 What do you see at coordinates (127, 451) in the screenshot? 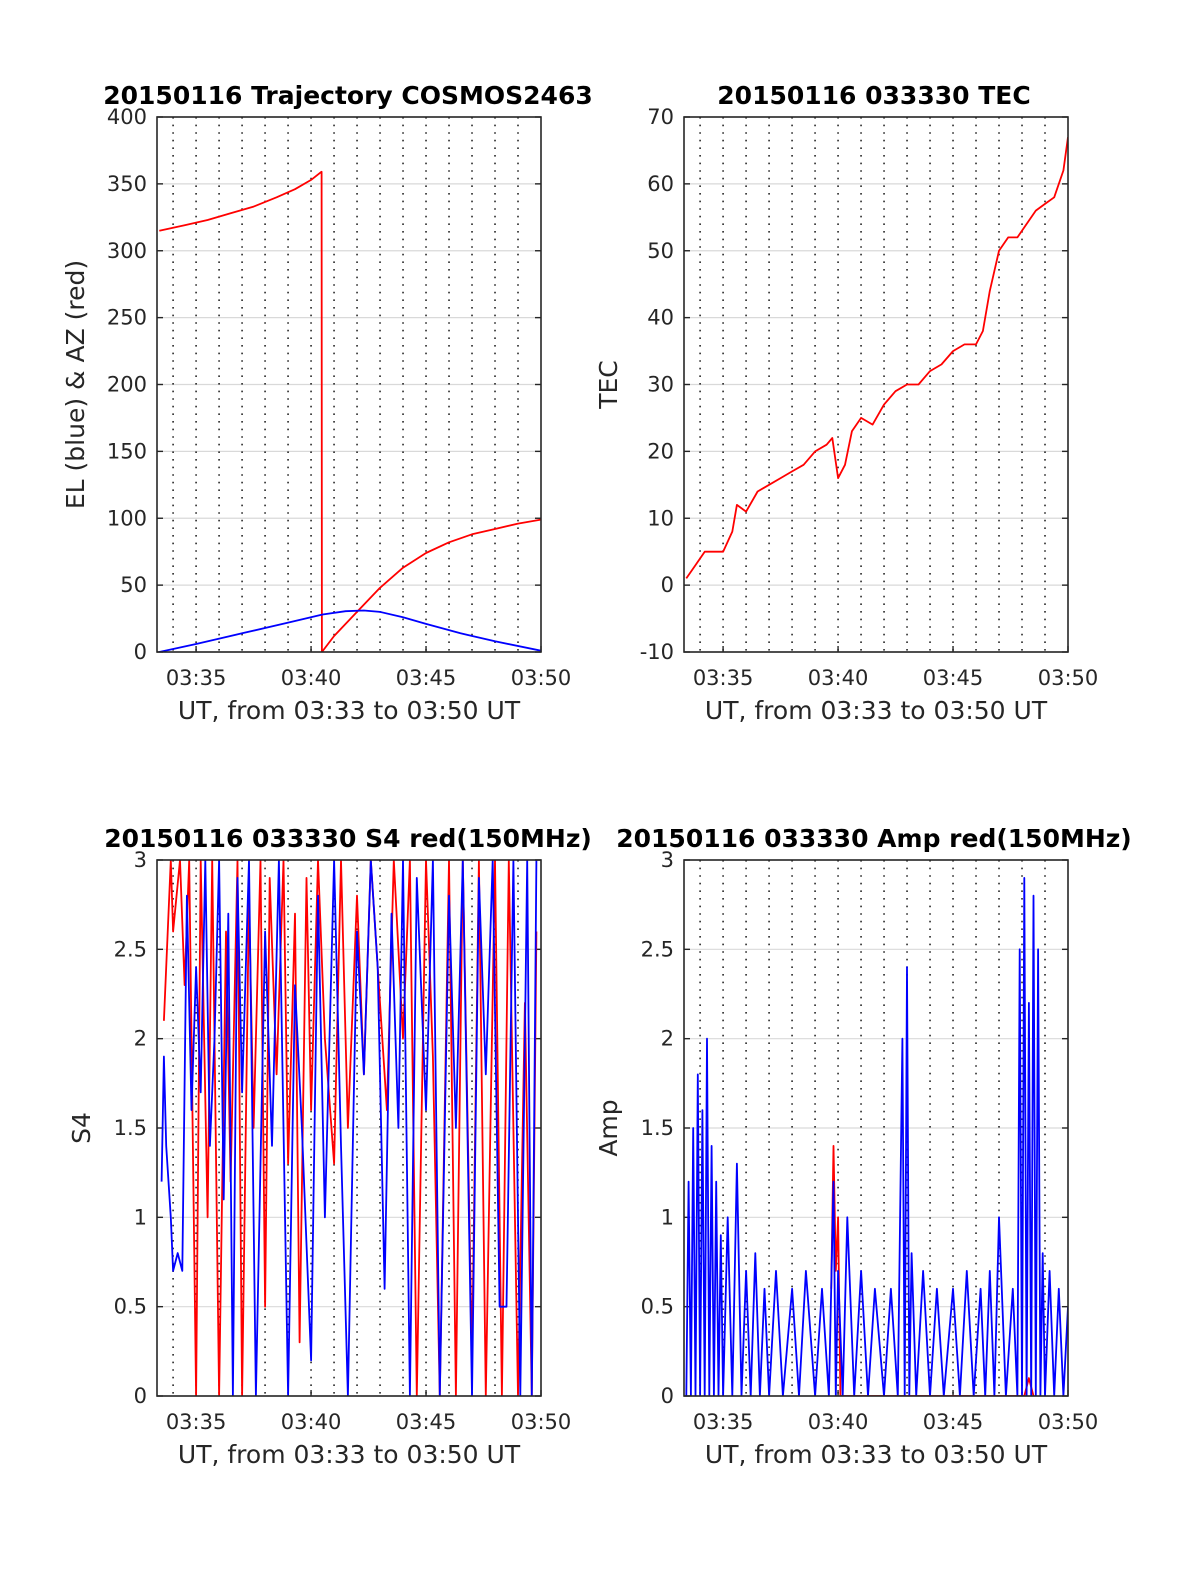
I see `y-tick-label: 150` at bounding box center [127, 451].